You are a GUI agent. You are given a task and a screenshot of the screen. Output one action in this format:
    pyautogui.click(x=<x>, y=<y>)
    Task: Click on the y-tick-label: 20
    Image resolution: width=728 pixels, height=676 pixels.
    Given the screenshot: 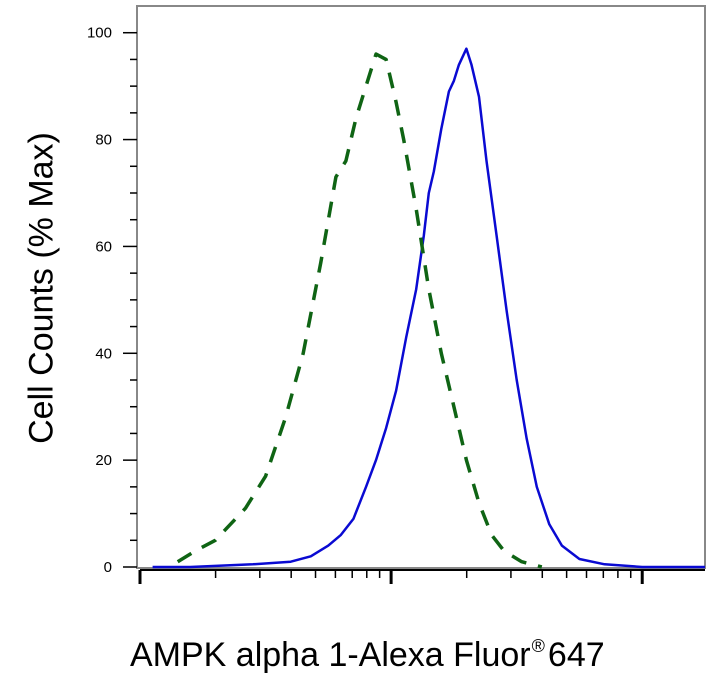 What is the action you would take?
    pyautogui.click(x=103, y=460)
    